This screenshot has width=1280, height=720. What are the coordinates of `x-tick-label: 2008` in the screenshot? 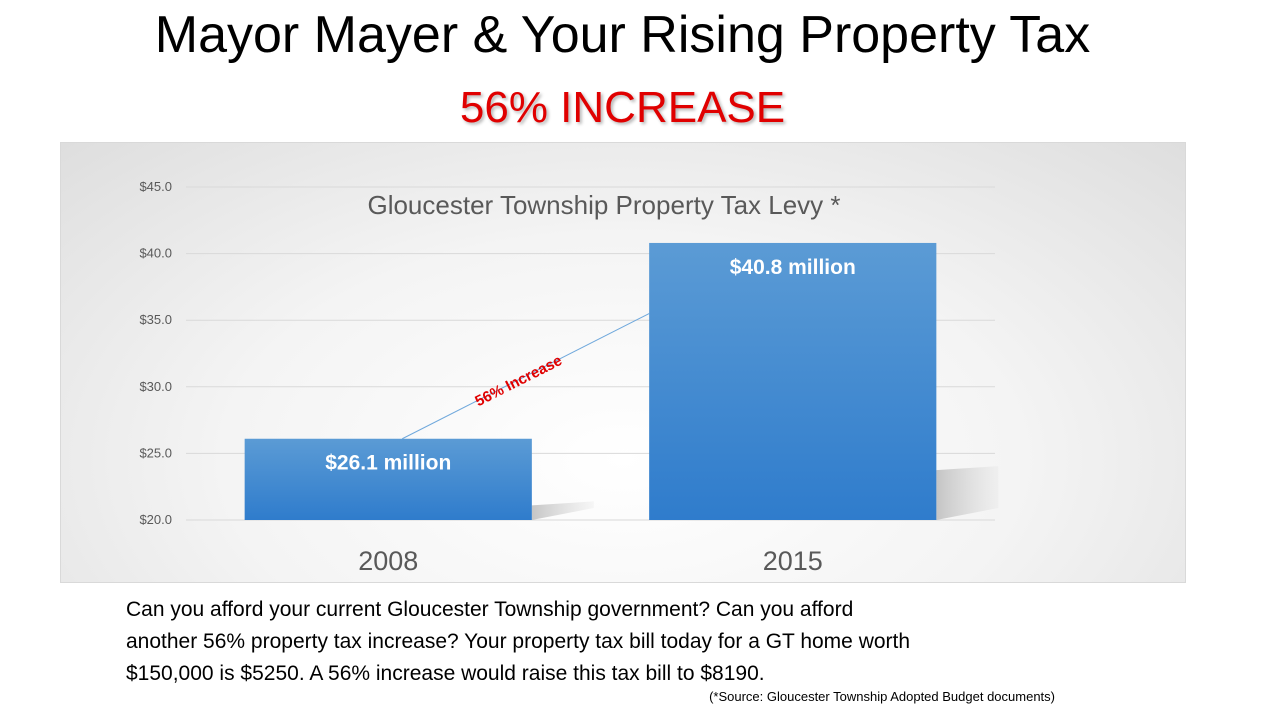 It's located at (388, 561).